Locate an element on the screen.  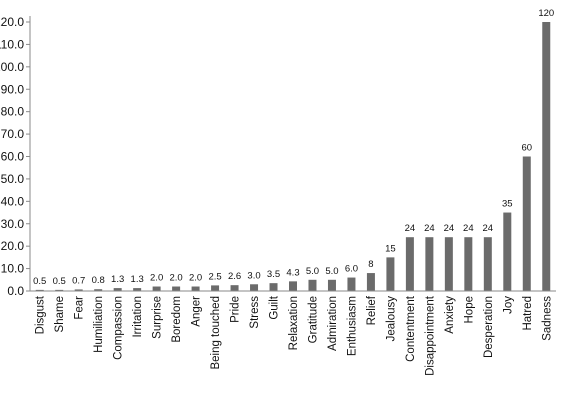
x-tick-label: Humiliation is located at coordinates (99, 324).